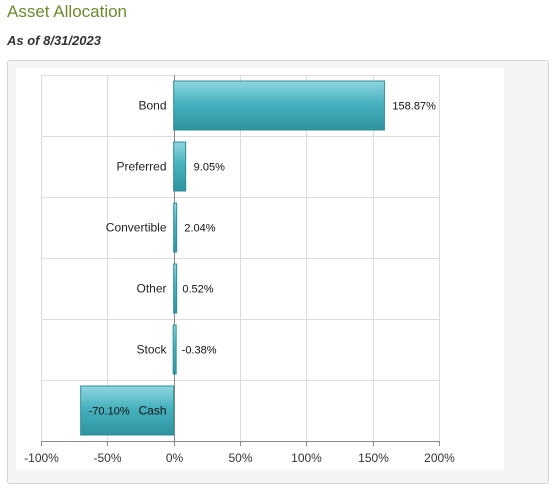 This screenshot has width=554, height=489. What do you see at coordinates (174, 349) in the screenshot?
I see `bar-stock` at bounding box center [174, 349].